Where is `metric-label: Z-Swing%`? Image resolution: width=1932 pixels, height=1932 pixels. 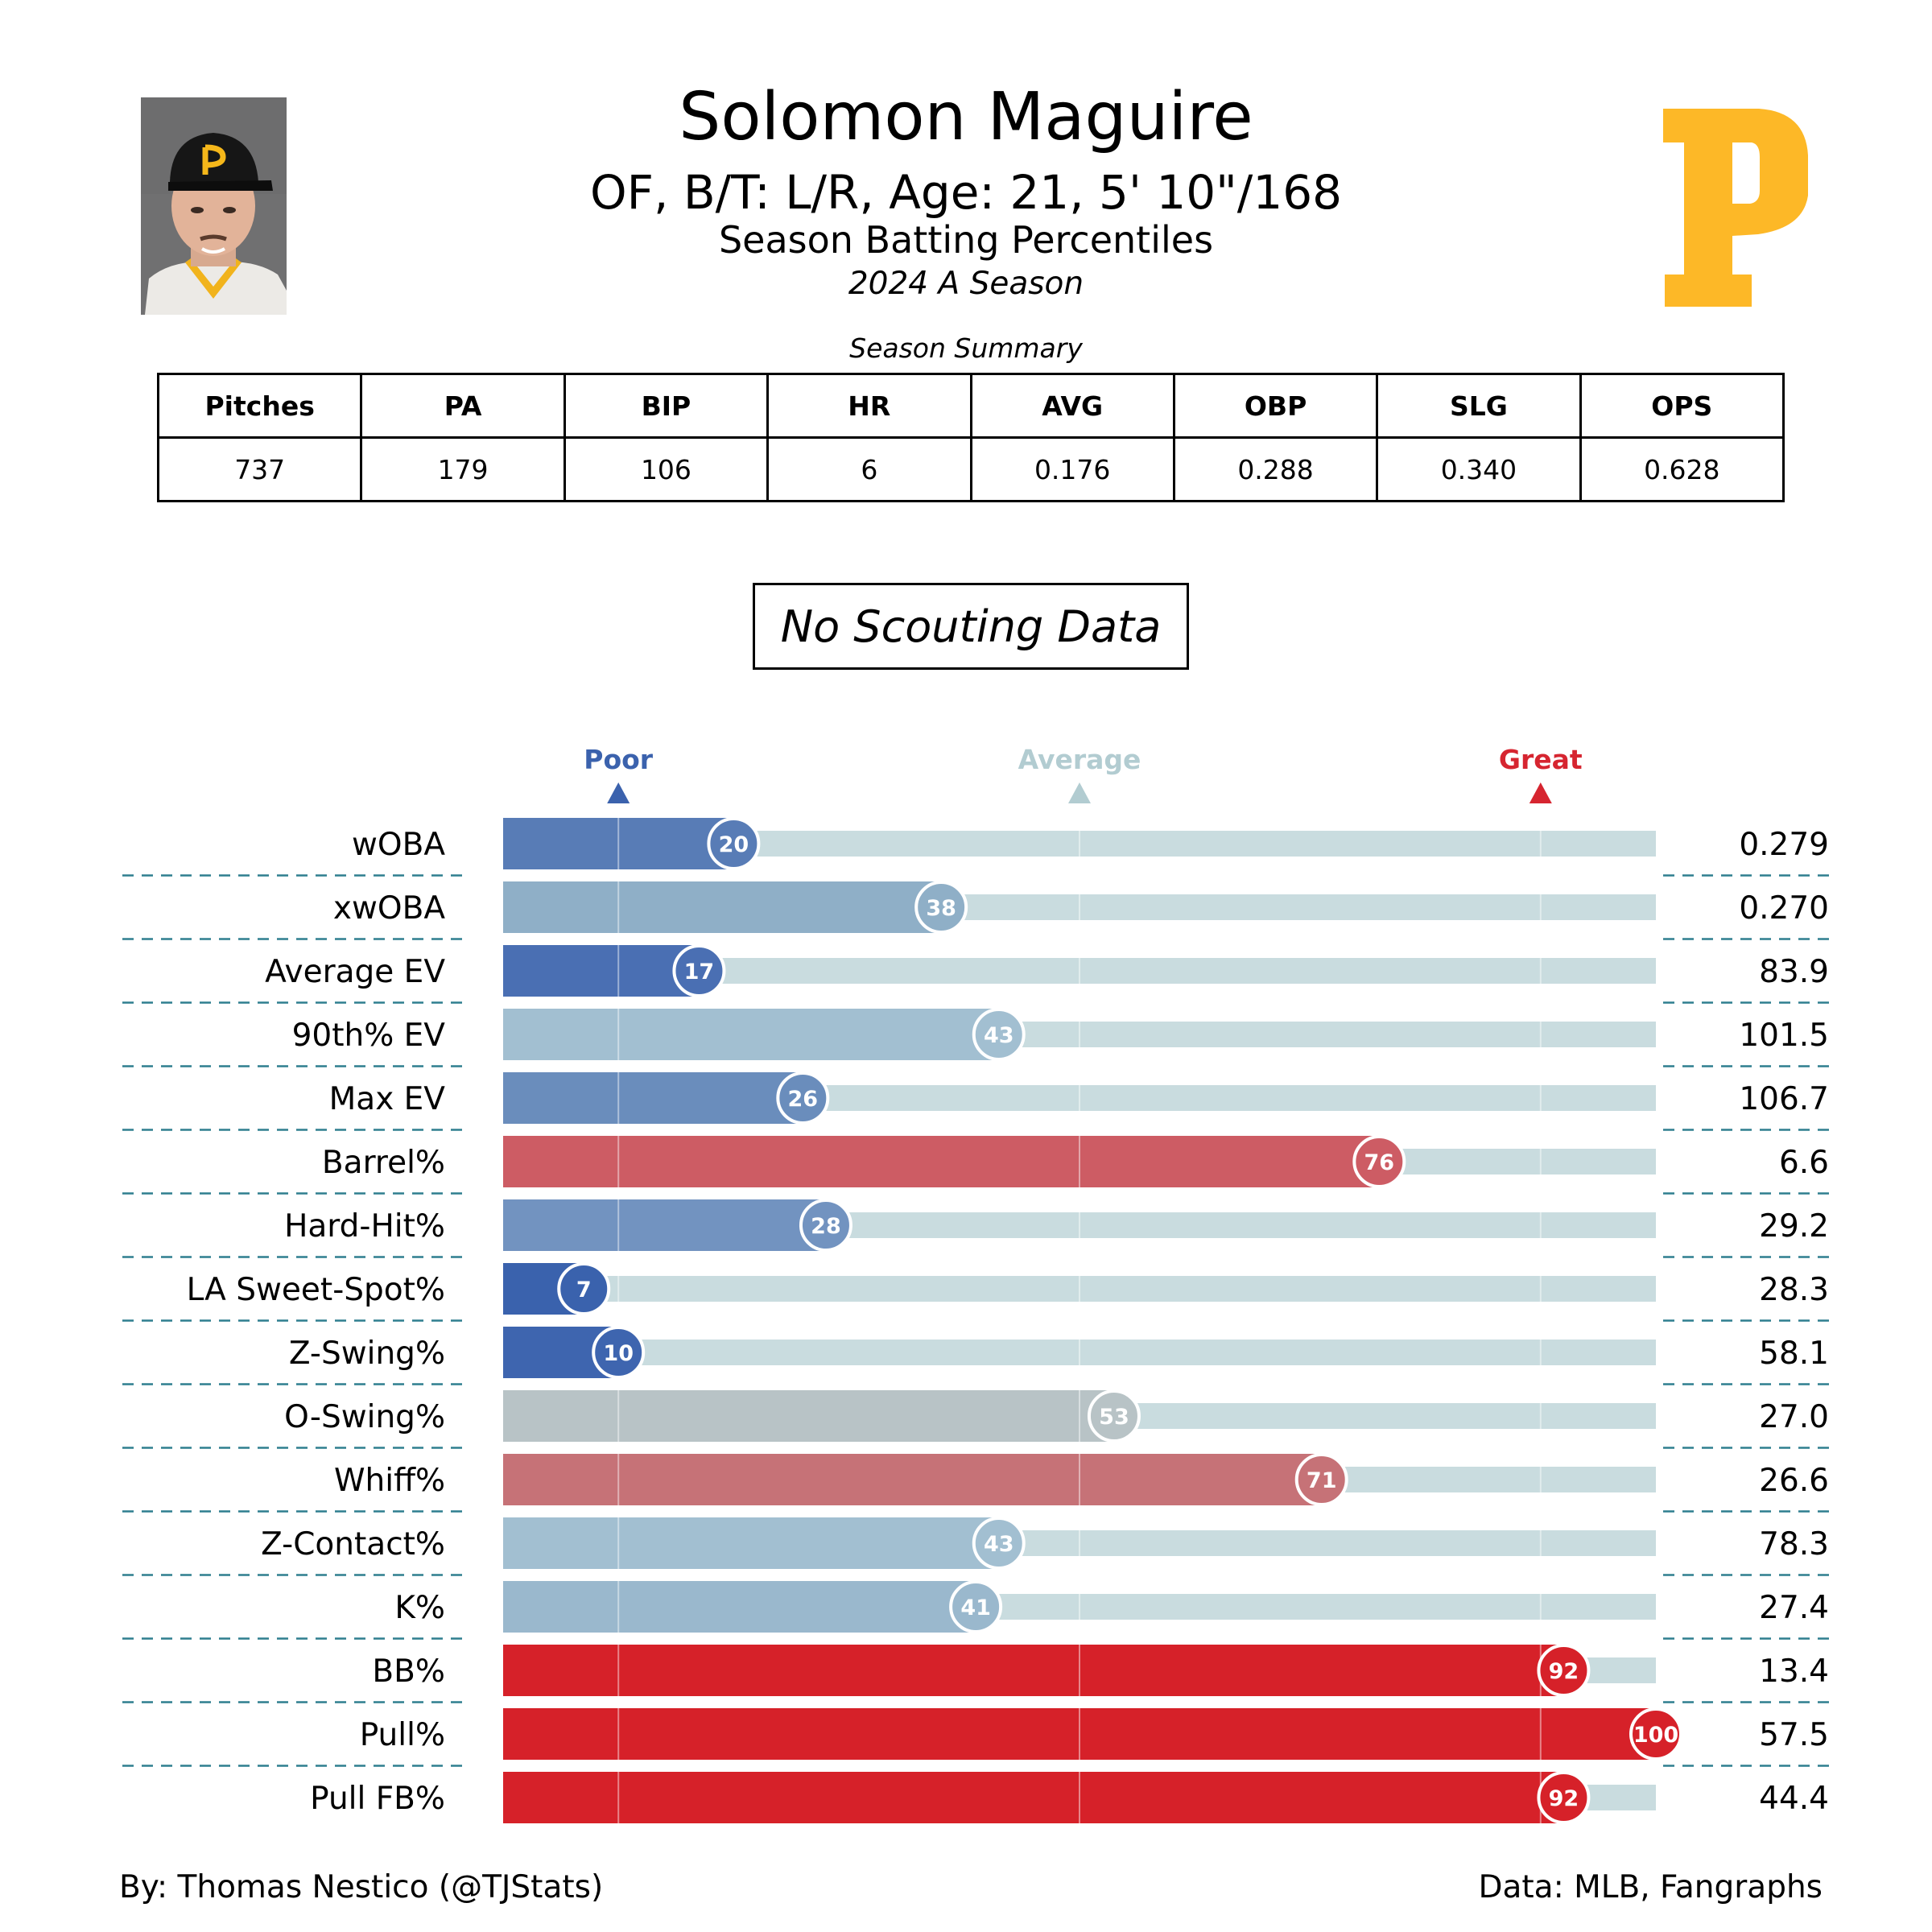
metric-label: Z-Swing% is located at coordinates (367, 1353).